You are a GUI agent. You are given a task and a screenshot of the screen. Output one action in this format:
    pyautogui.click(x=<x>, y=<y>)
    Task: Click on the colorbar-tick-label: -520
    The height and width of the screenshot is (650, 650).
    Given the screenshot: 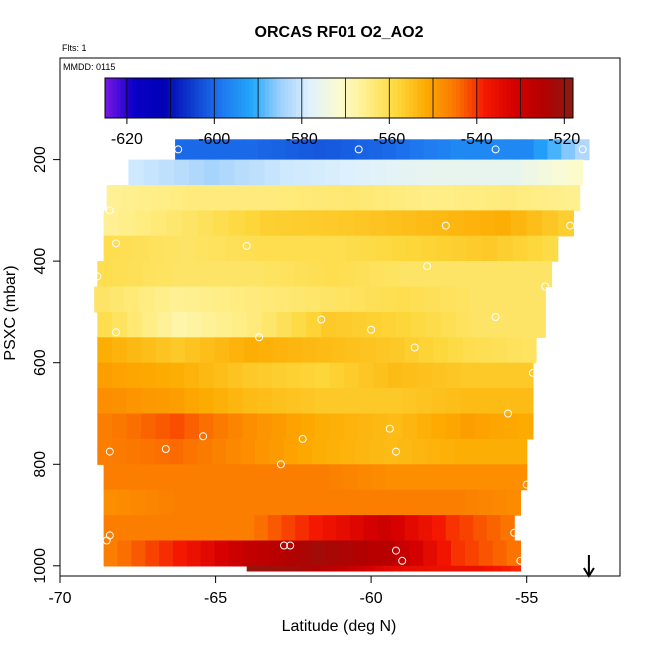 What is the action you would take?
    pyautogui.click(x=564, y=139)
    